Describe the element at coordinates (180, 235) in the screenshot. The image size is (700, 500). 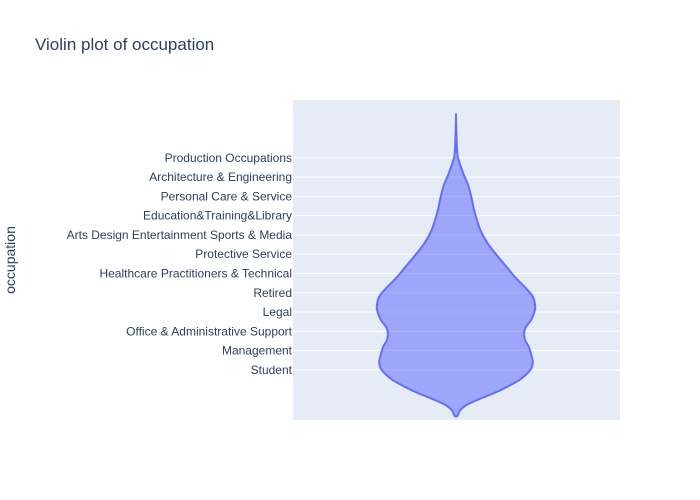
I see `y-tick-label: Arts Design Entertainment Sports & Media` at that location.